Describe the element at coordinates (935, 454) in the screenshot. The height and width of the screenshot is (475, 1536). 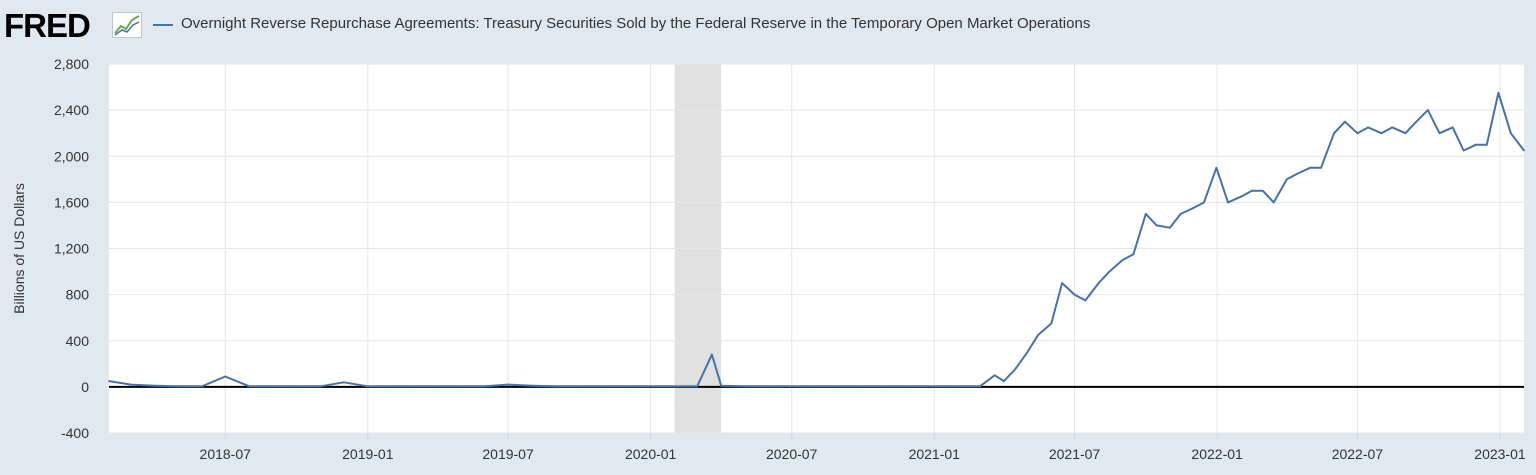
I see `x-tick-label: 2021-01` at that location.